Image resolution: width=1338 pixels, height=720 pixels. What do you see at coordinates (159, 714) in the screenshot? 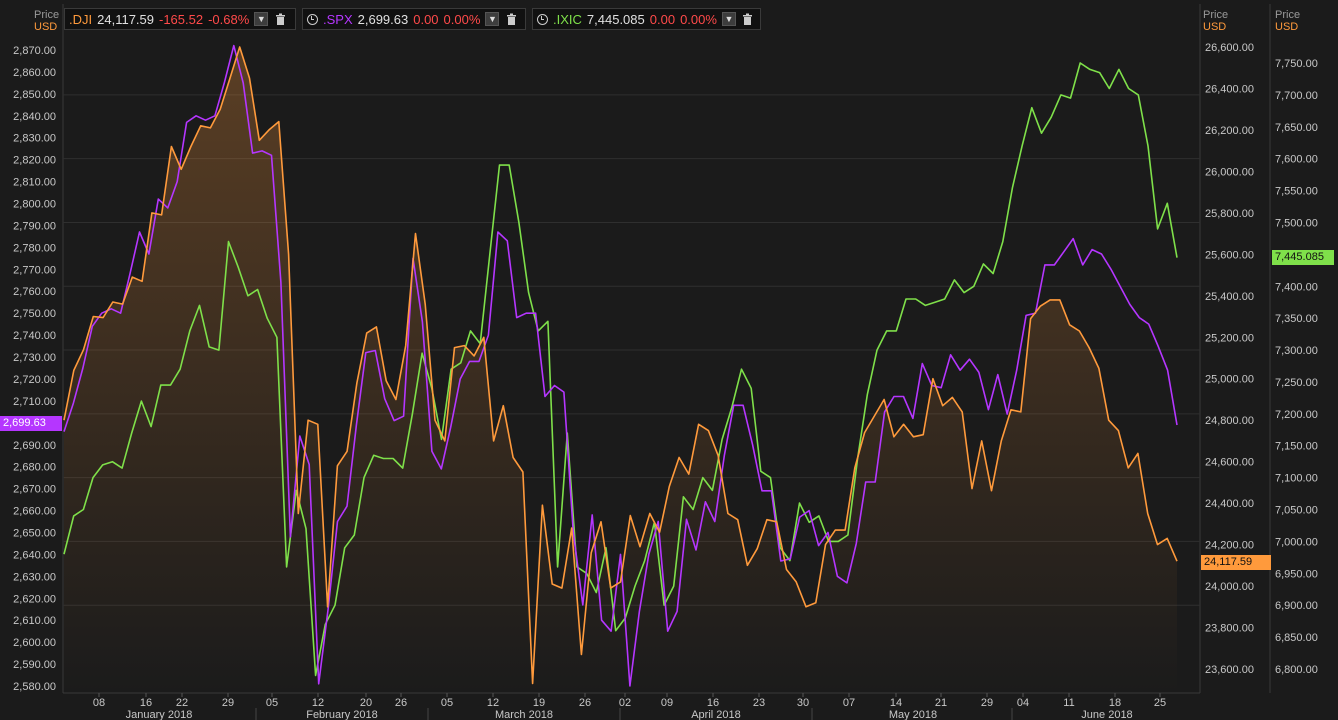
I see `x-axis-month-label: January 2018` at bounding box center [159, 714].